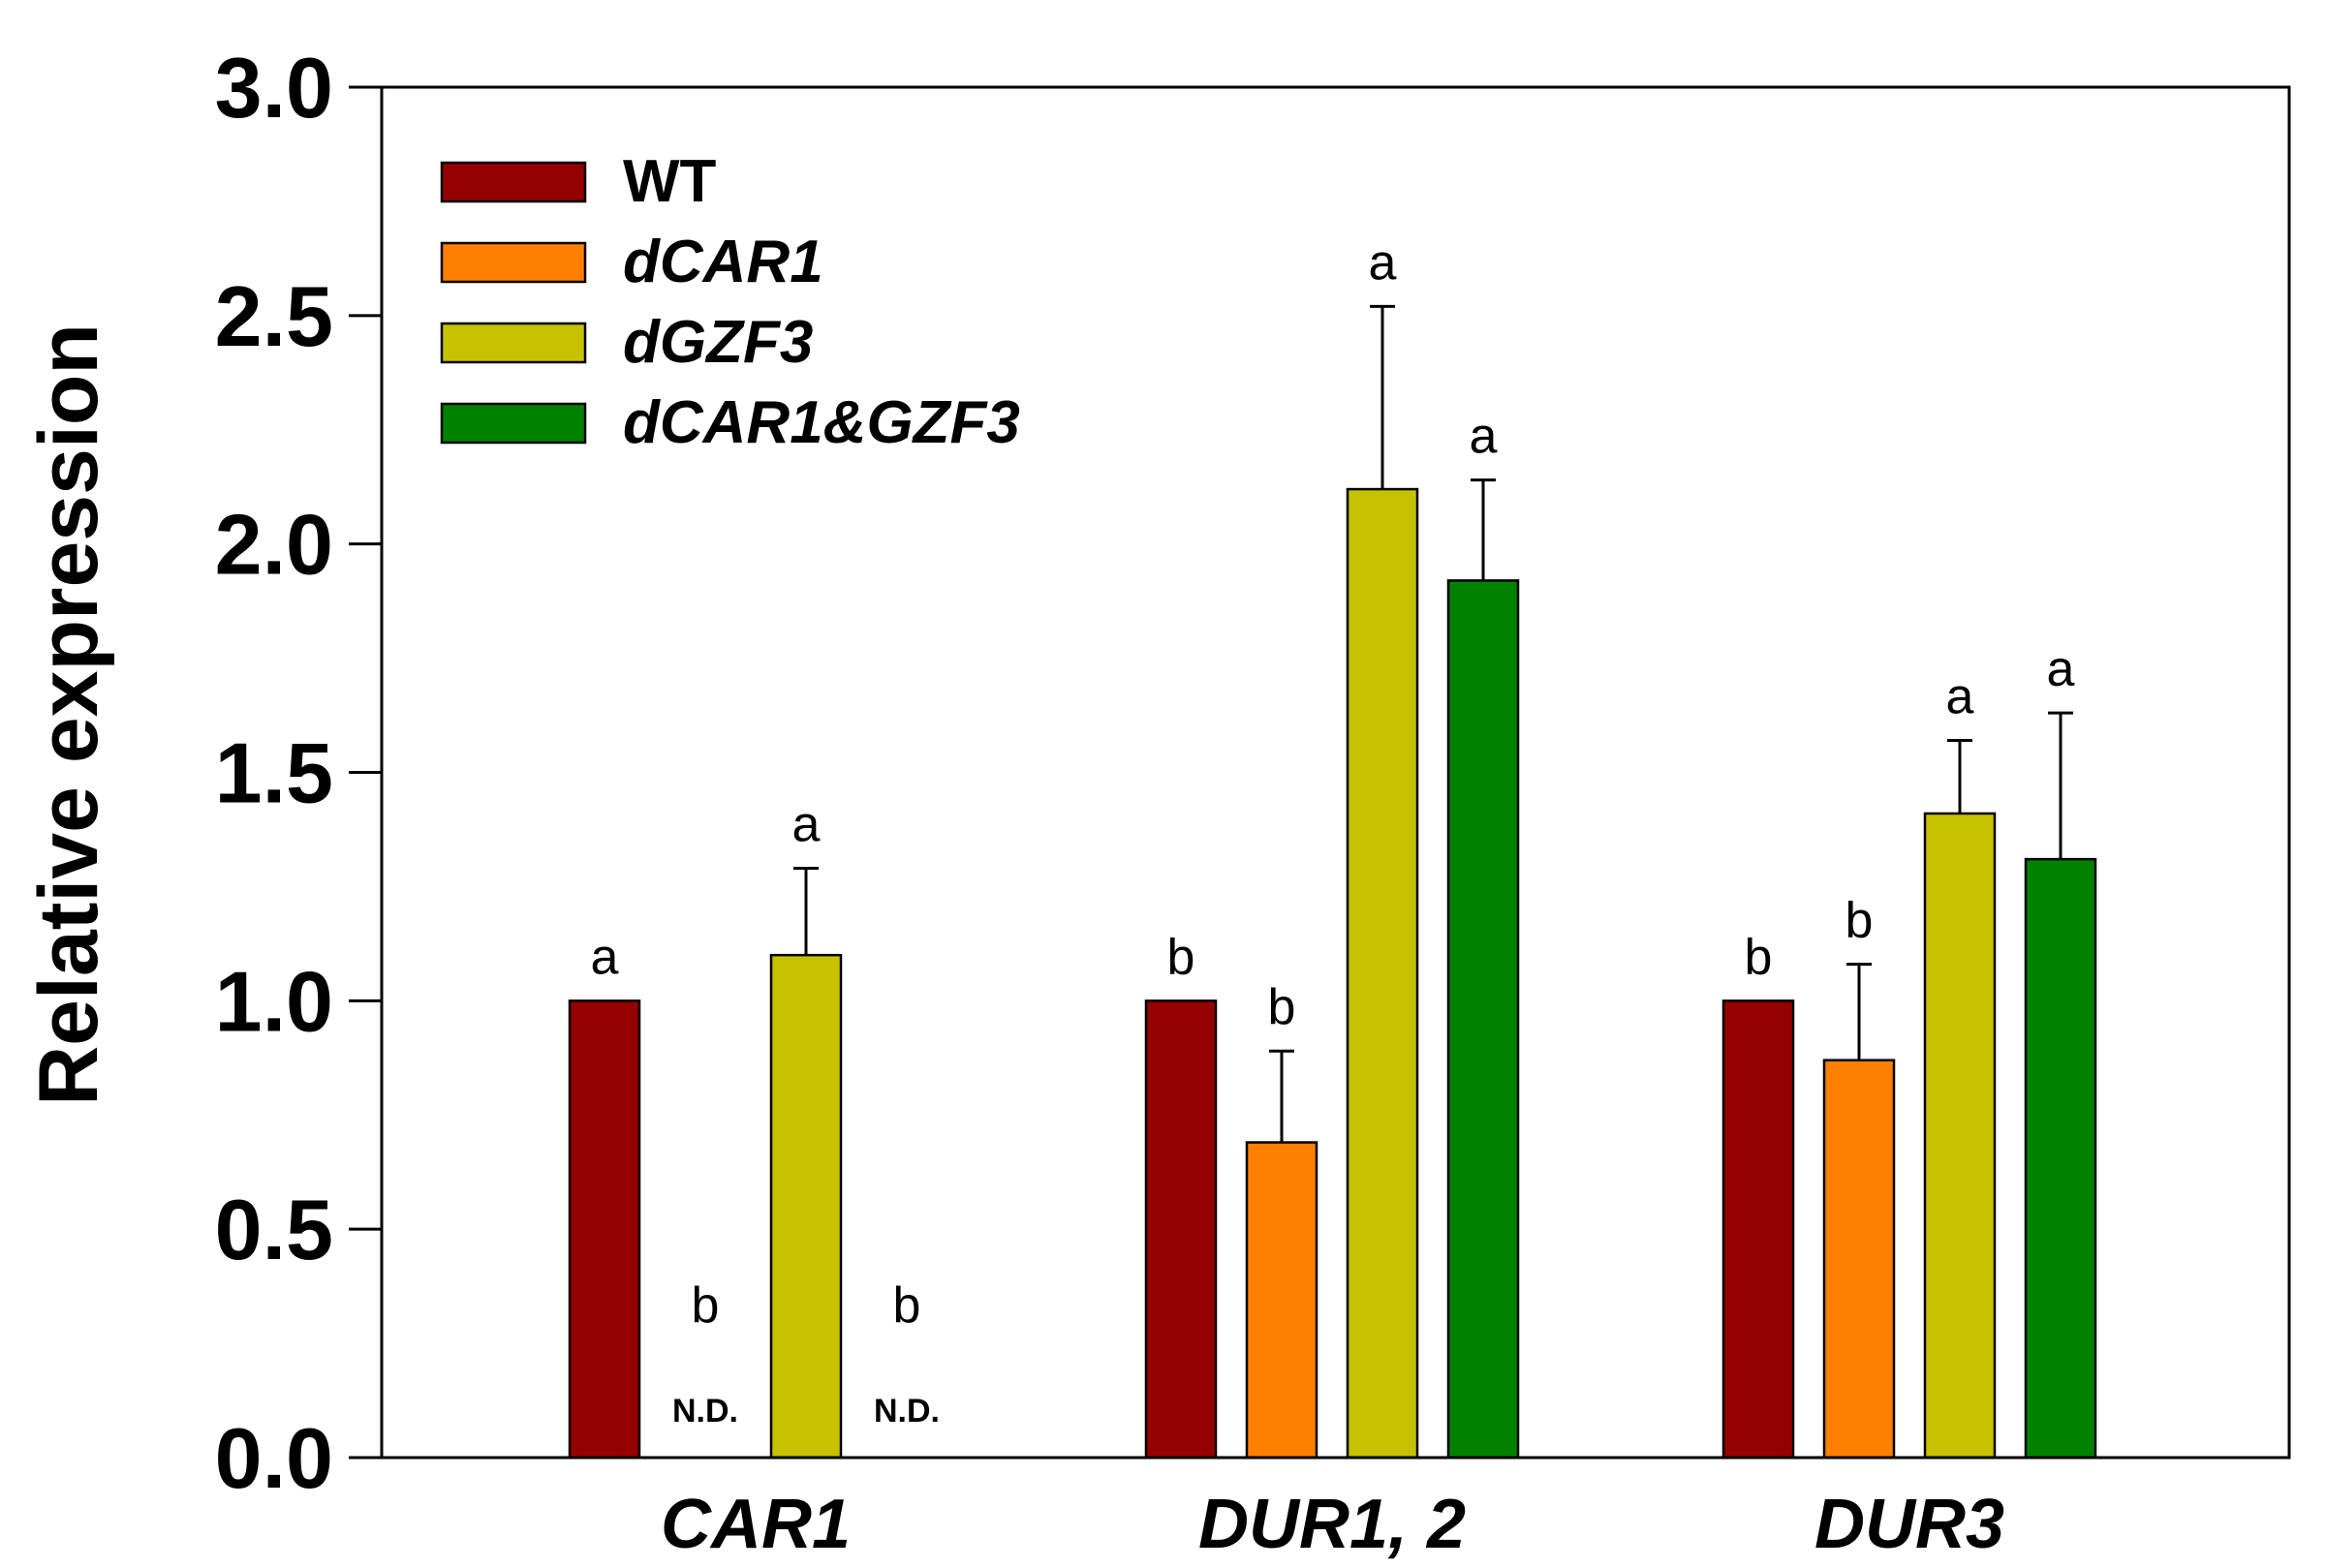 The width and height of the screenshot is (2326, 1568). I want to click on legend-label: WT, so click(670, 181).